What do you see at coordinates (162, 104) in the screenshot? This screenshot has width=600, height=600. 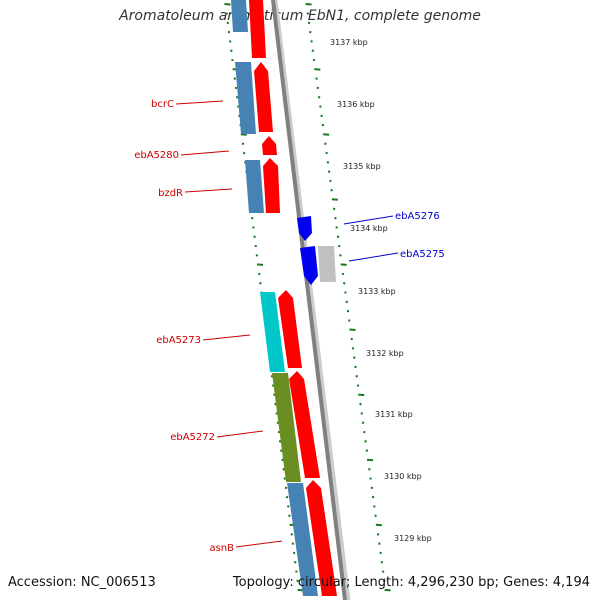 I see `gene-label-bcrc: bcrC` at bounding box center [162, 104].